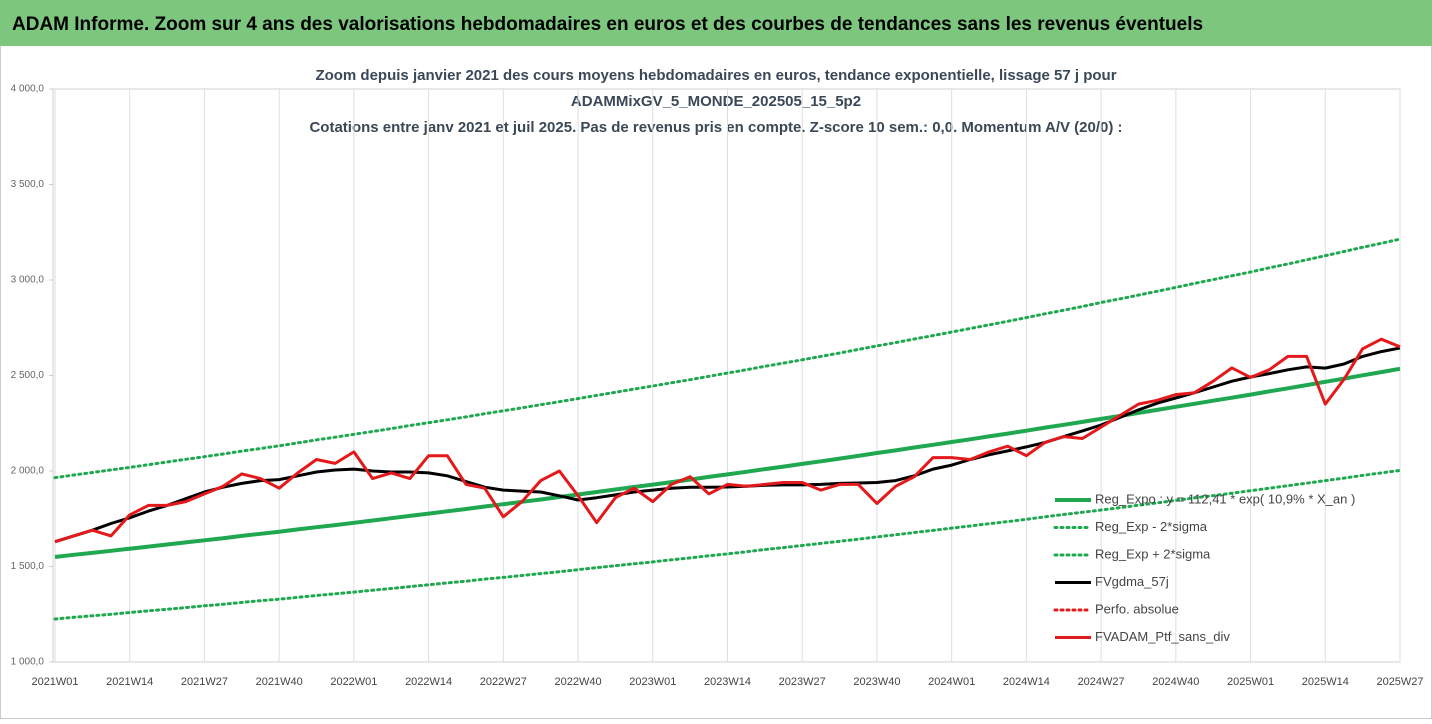 The width and height of the screenshot is (1432, 724). I want to click on x-tick-label: 2024W14, so click(1026, 682).